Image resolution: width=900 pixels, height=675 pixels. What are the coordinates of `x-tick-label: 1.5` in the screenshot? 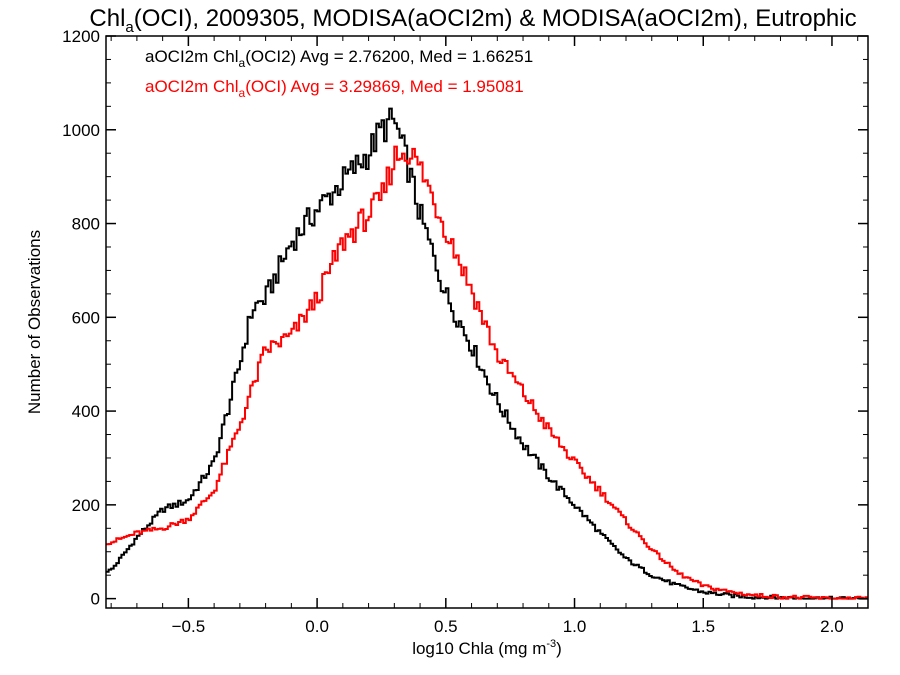 It's located at (703, 626).